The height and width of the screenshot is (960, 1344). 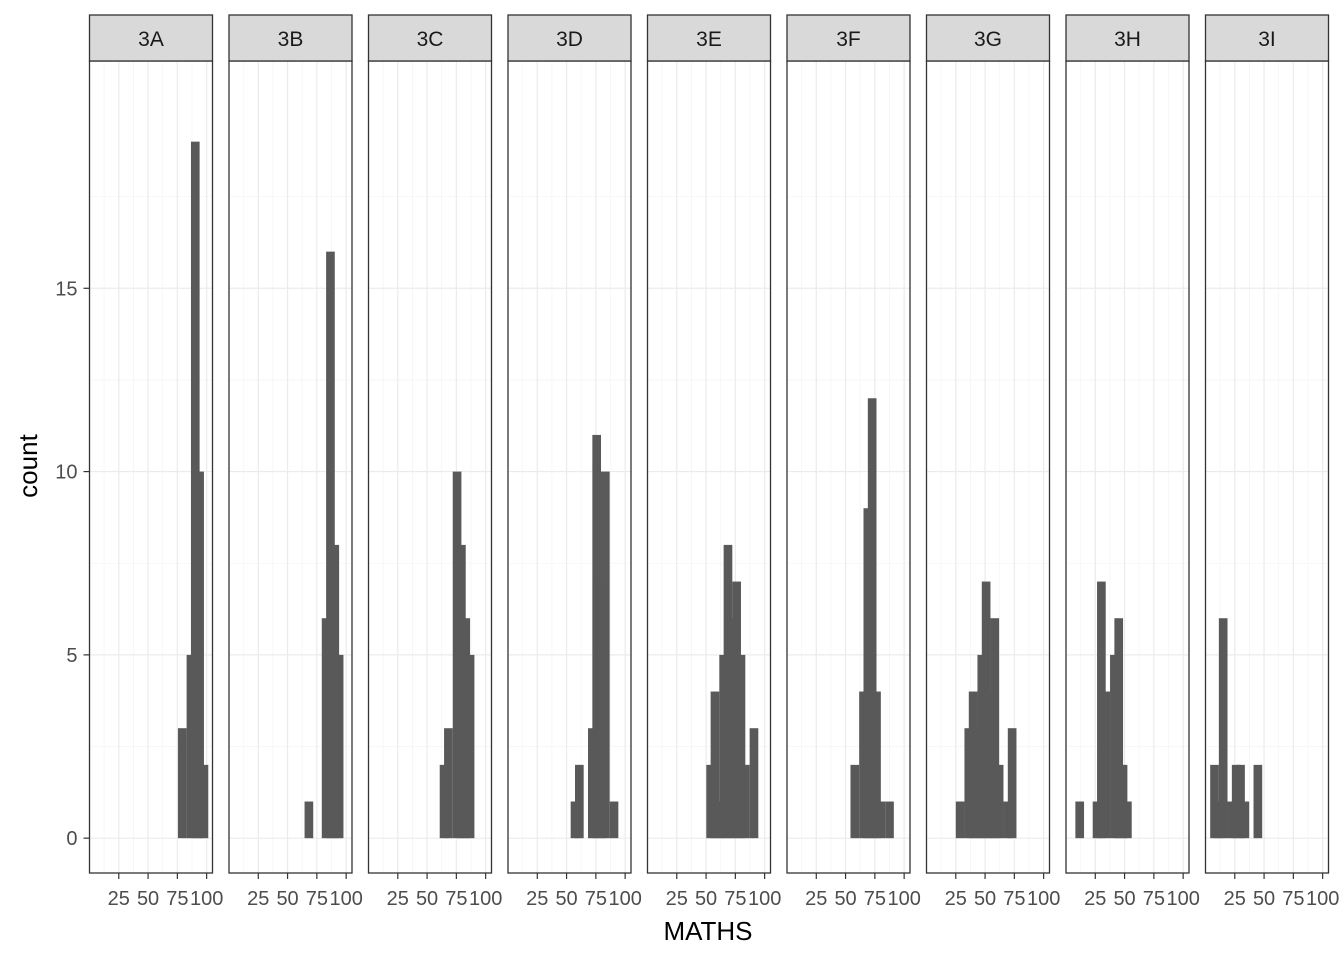 I want to click on facet-strip-label: 3F, so click(x=848, y=39).